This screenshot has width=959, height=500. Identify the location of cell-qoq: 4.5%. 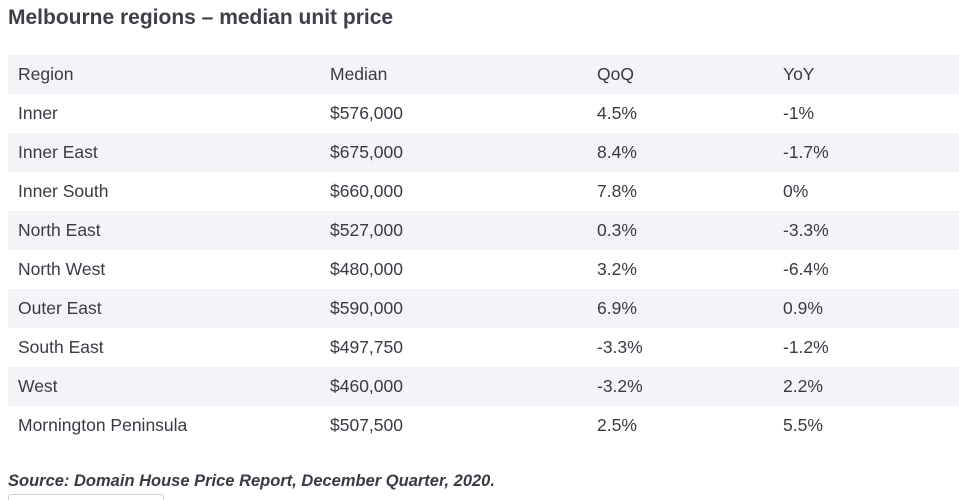
(617, 113).